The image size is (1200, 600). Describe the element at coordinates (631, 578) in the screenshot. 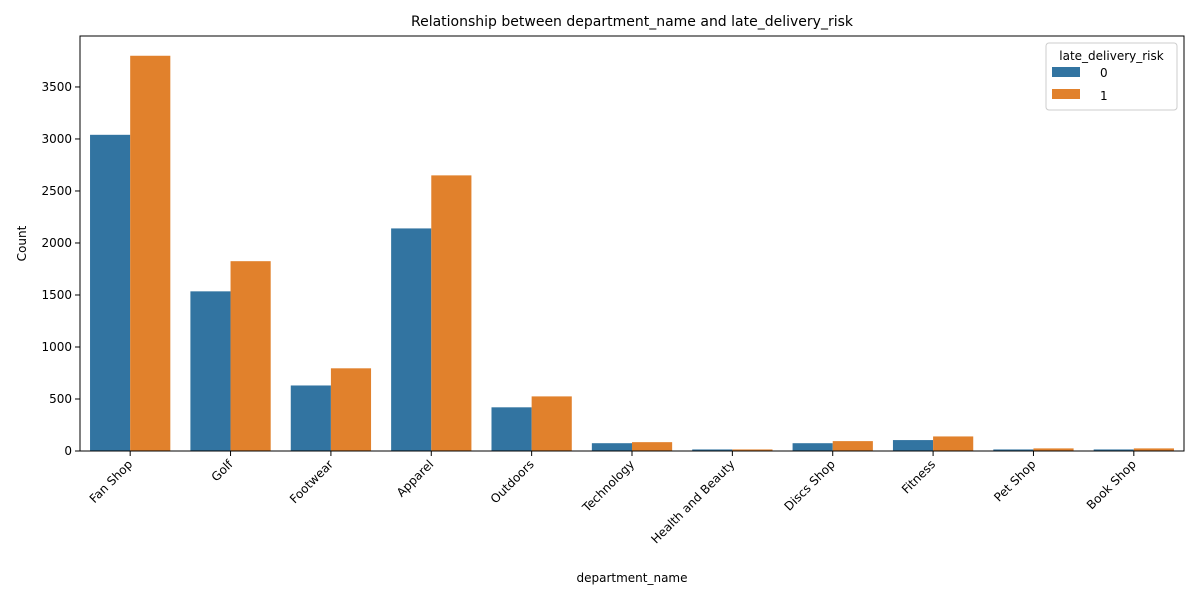

I see `x-axis-label: department_name` at that location.